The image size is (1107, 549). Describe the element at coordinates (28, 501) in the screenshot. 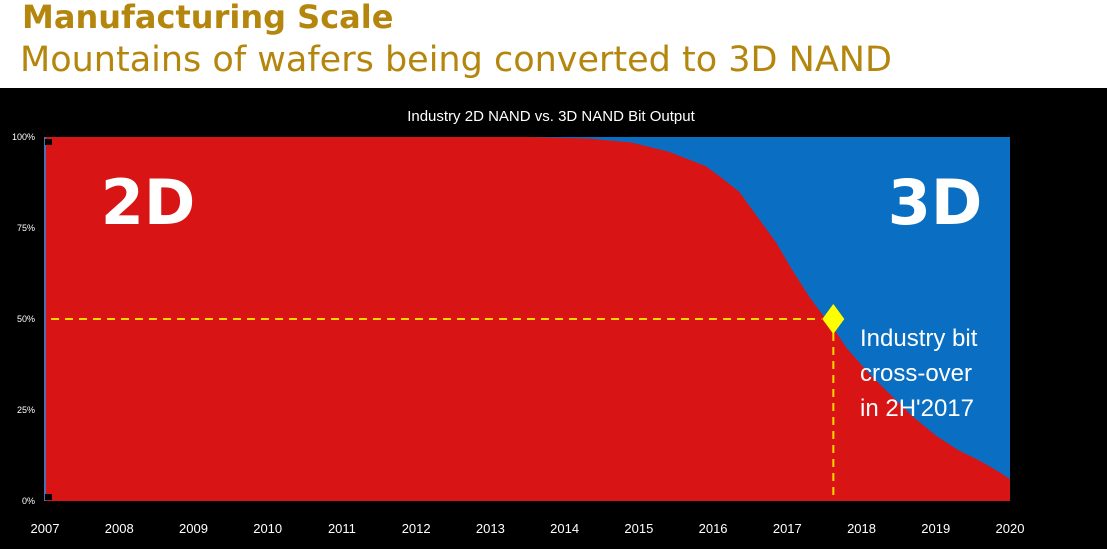

I see `y-tick-label: 0%` at that location.